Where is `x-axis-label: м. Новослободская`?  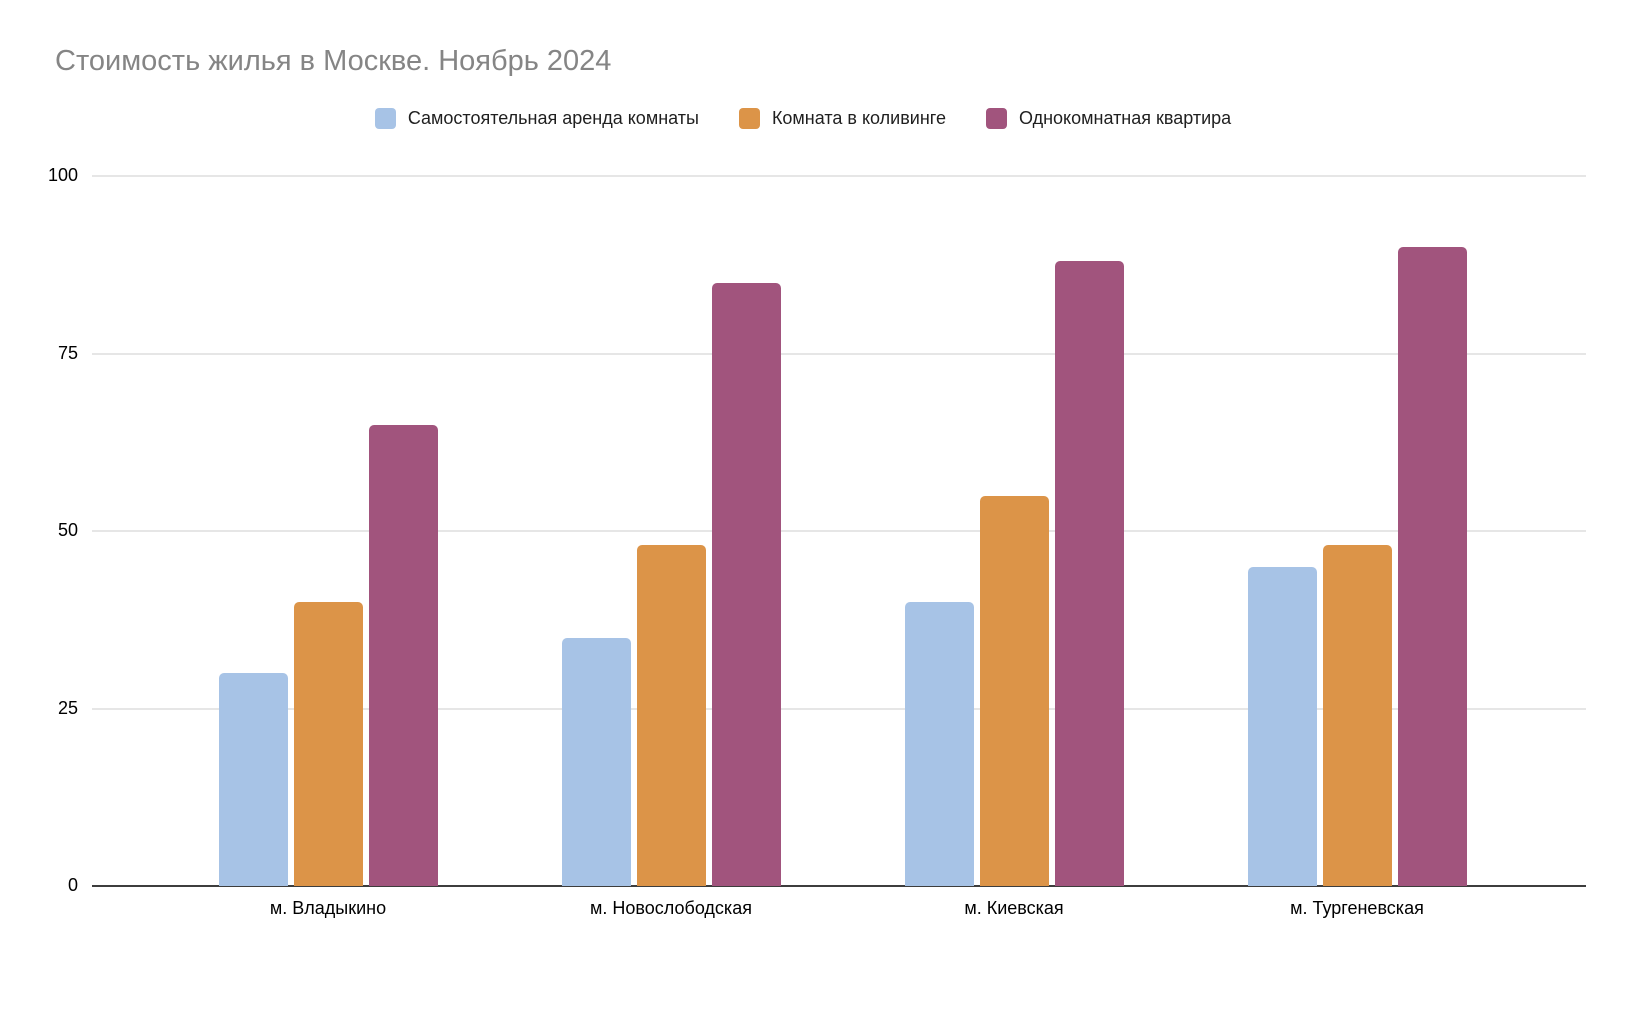 x-axis-label: м. Новослободская is located at coordinates (671, 908).